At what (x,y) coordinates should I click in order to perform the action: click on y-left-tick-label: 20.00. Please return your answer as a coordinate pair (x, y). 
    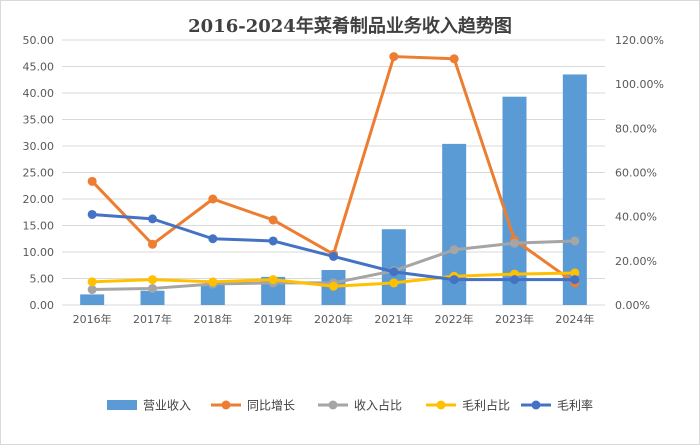
    Looking at the image, I should click on (39, 199).